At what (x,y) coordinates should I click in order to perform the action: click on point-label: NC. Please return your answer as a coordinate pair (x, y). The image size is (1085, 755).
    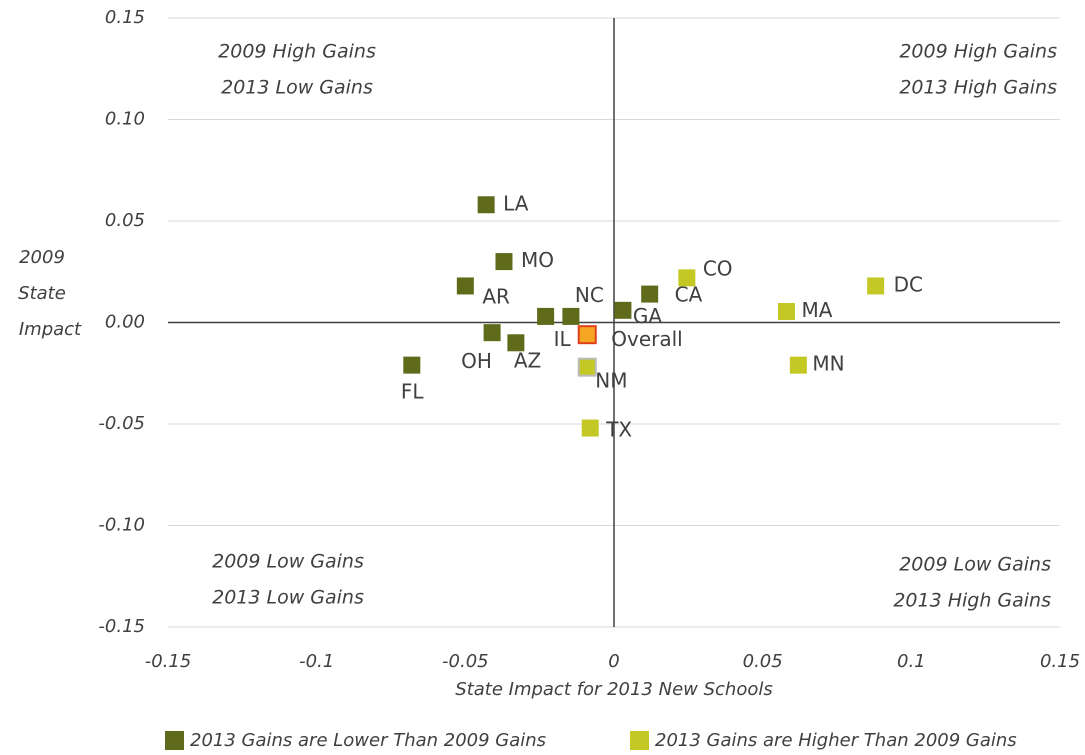
    Looking at the image, I should click on (589, 295).